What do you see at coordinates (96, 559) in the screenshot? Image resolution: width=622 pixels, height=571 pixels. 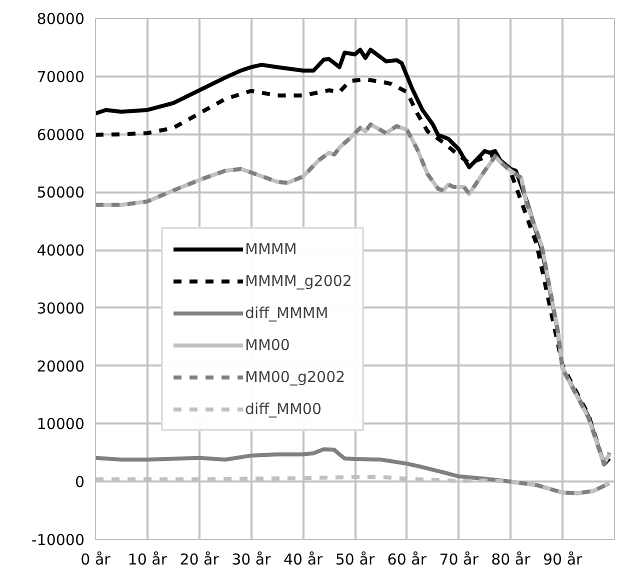 I see `x-tick-label: 0 år` at bounding box center [96, 559].